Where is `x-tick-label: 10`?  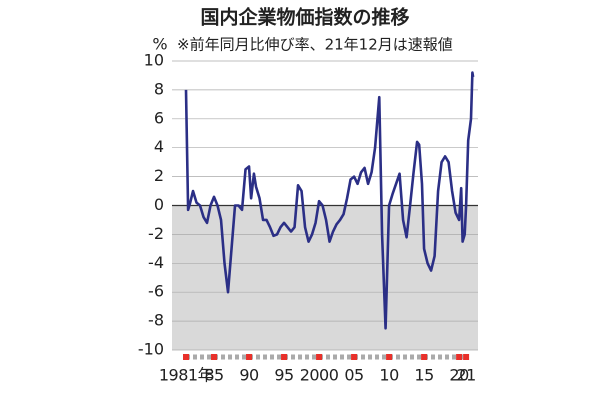 x-tick-label: 10 is located at coordinates (389, 375).